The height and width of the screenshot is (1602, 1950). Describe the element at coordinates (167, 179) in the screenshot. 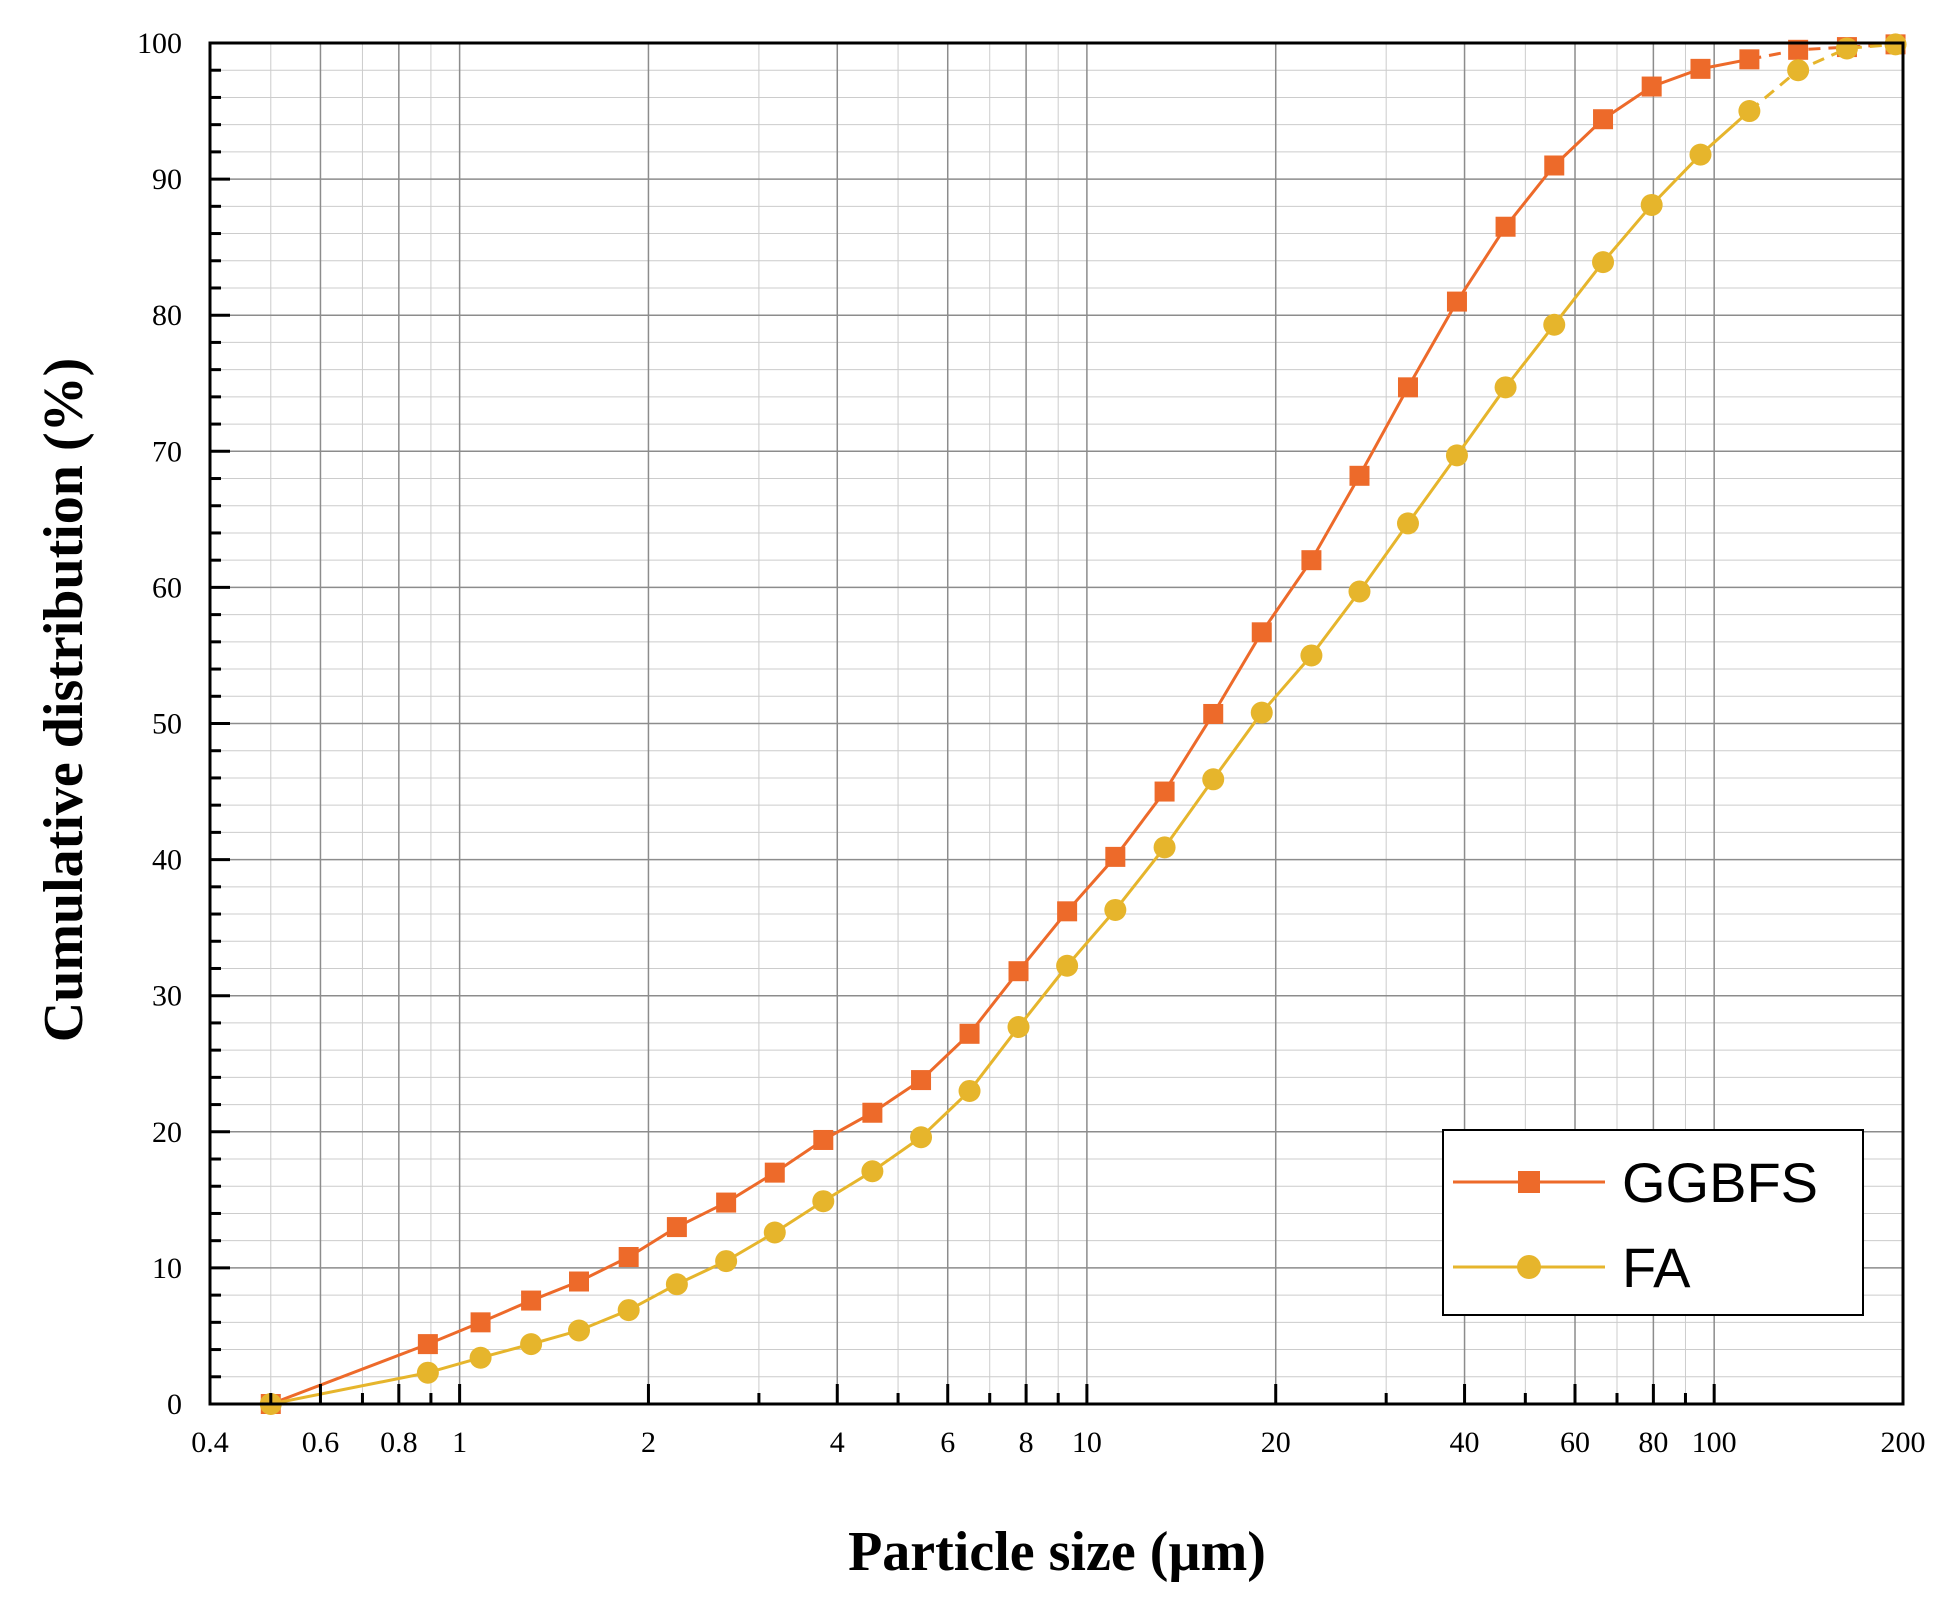

I see `y-tick-label: 90` at that location.